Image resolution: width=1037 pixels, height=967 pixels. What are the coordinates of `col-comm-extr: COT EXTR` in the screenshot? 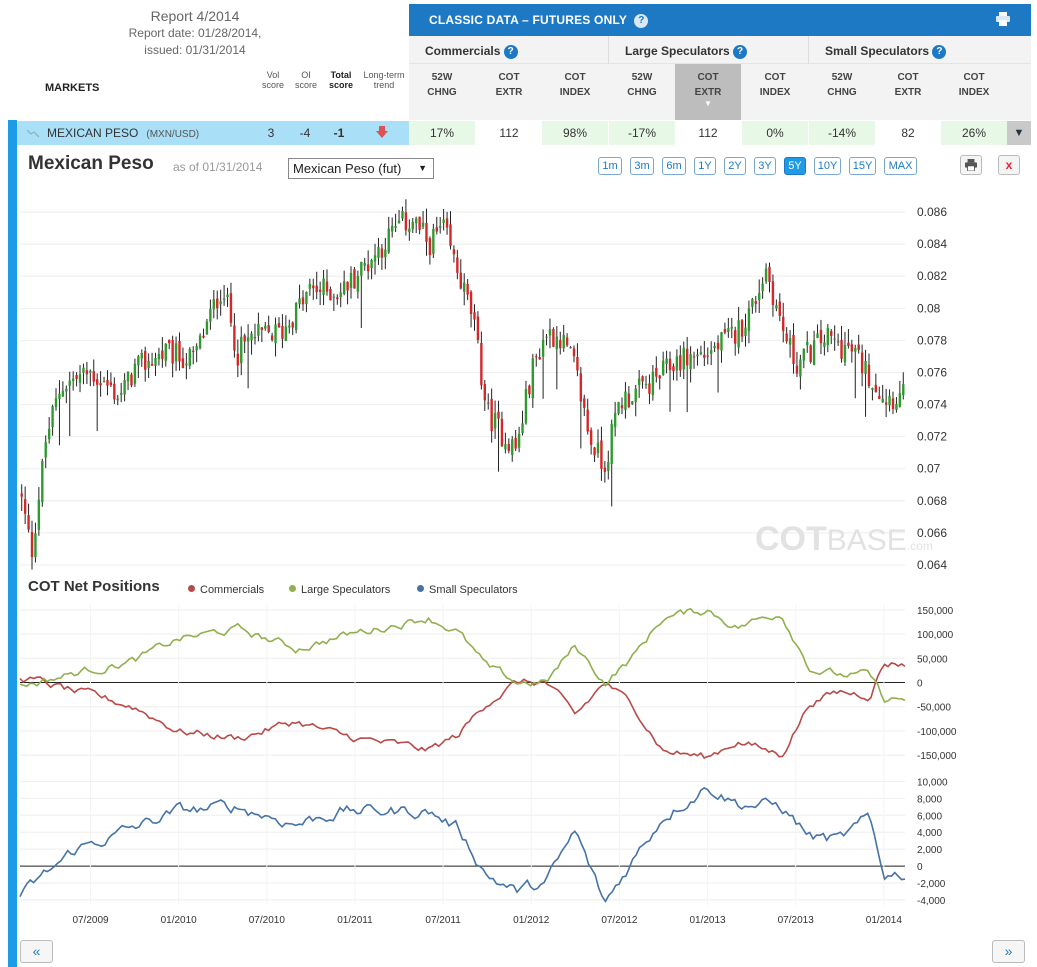 It's located at (509, 92).